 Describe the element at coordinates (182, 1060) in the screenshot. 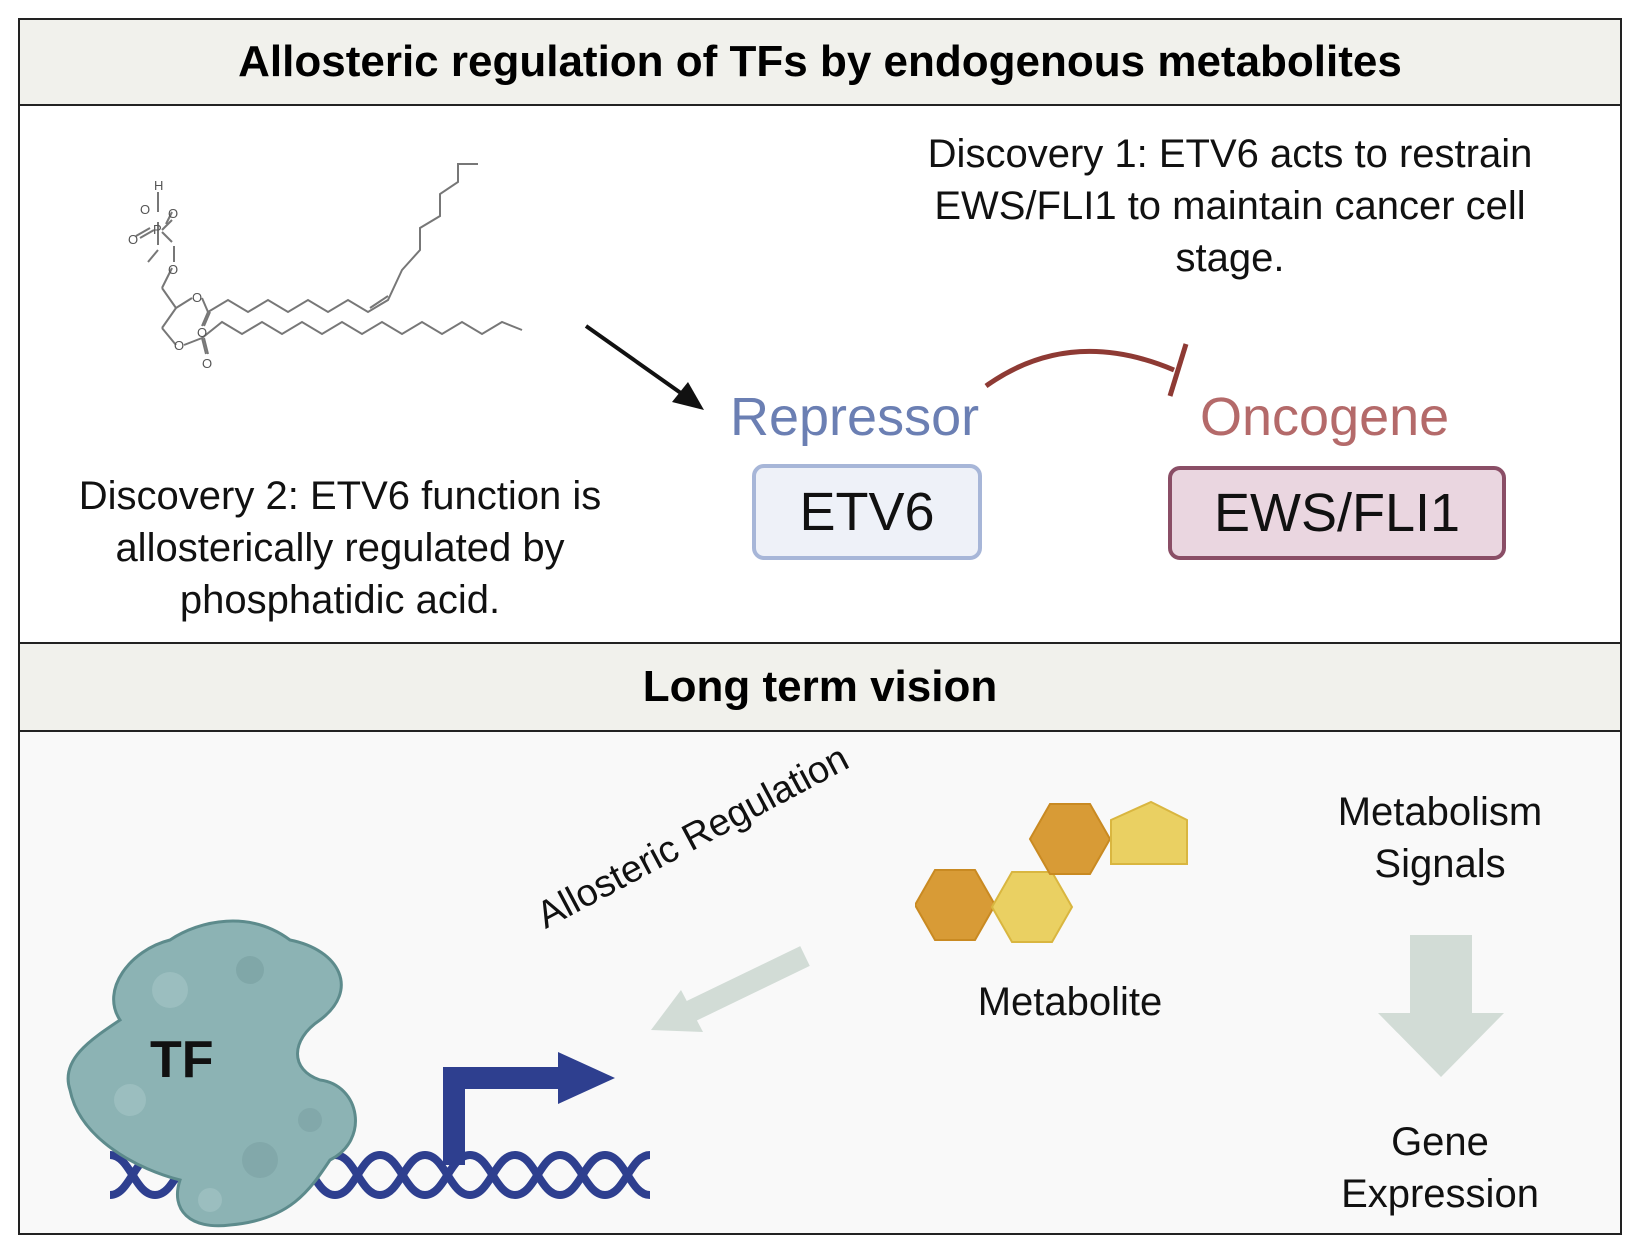

I see `tf-label: TF` at that location.